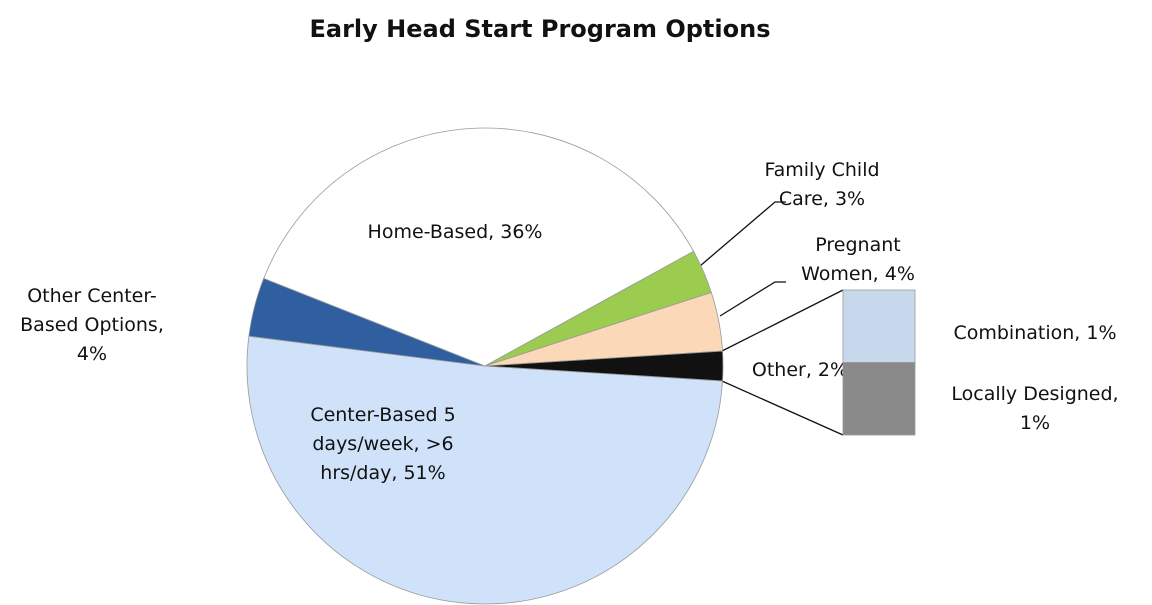 The width and height of the screenshot is (1152, 605). Describe the element at coordinates (92, 325) in the screenshot. I see `data-label: Other Center-Based Options, 4%` at that location.